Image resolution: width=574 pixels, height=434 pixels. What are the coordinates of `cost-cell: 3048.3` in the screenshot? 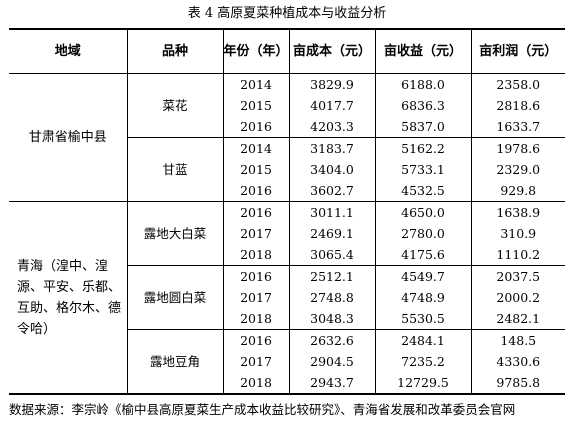 It's located at (331, 319).